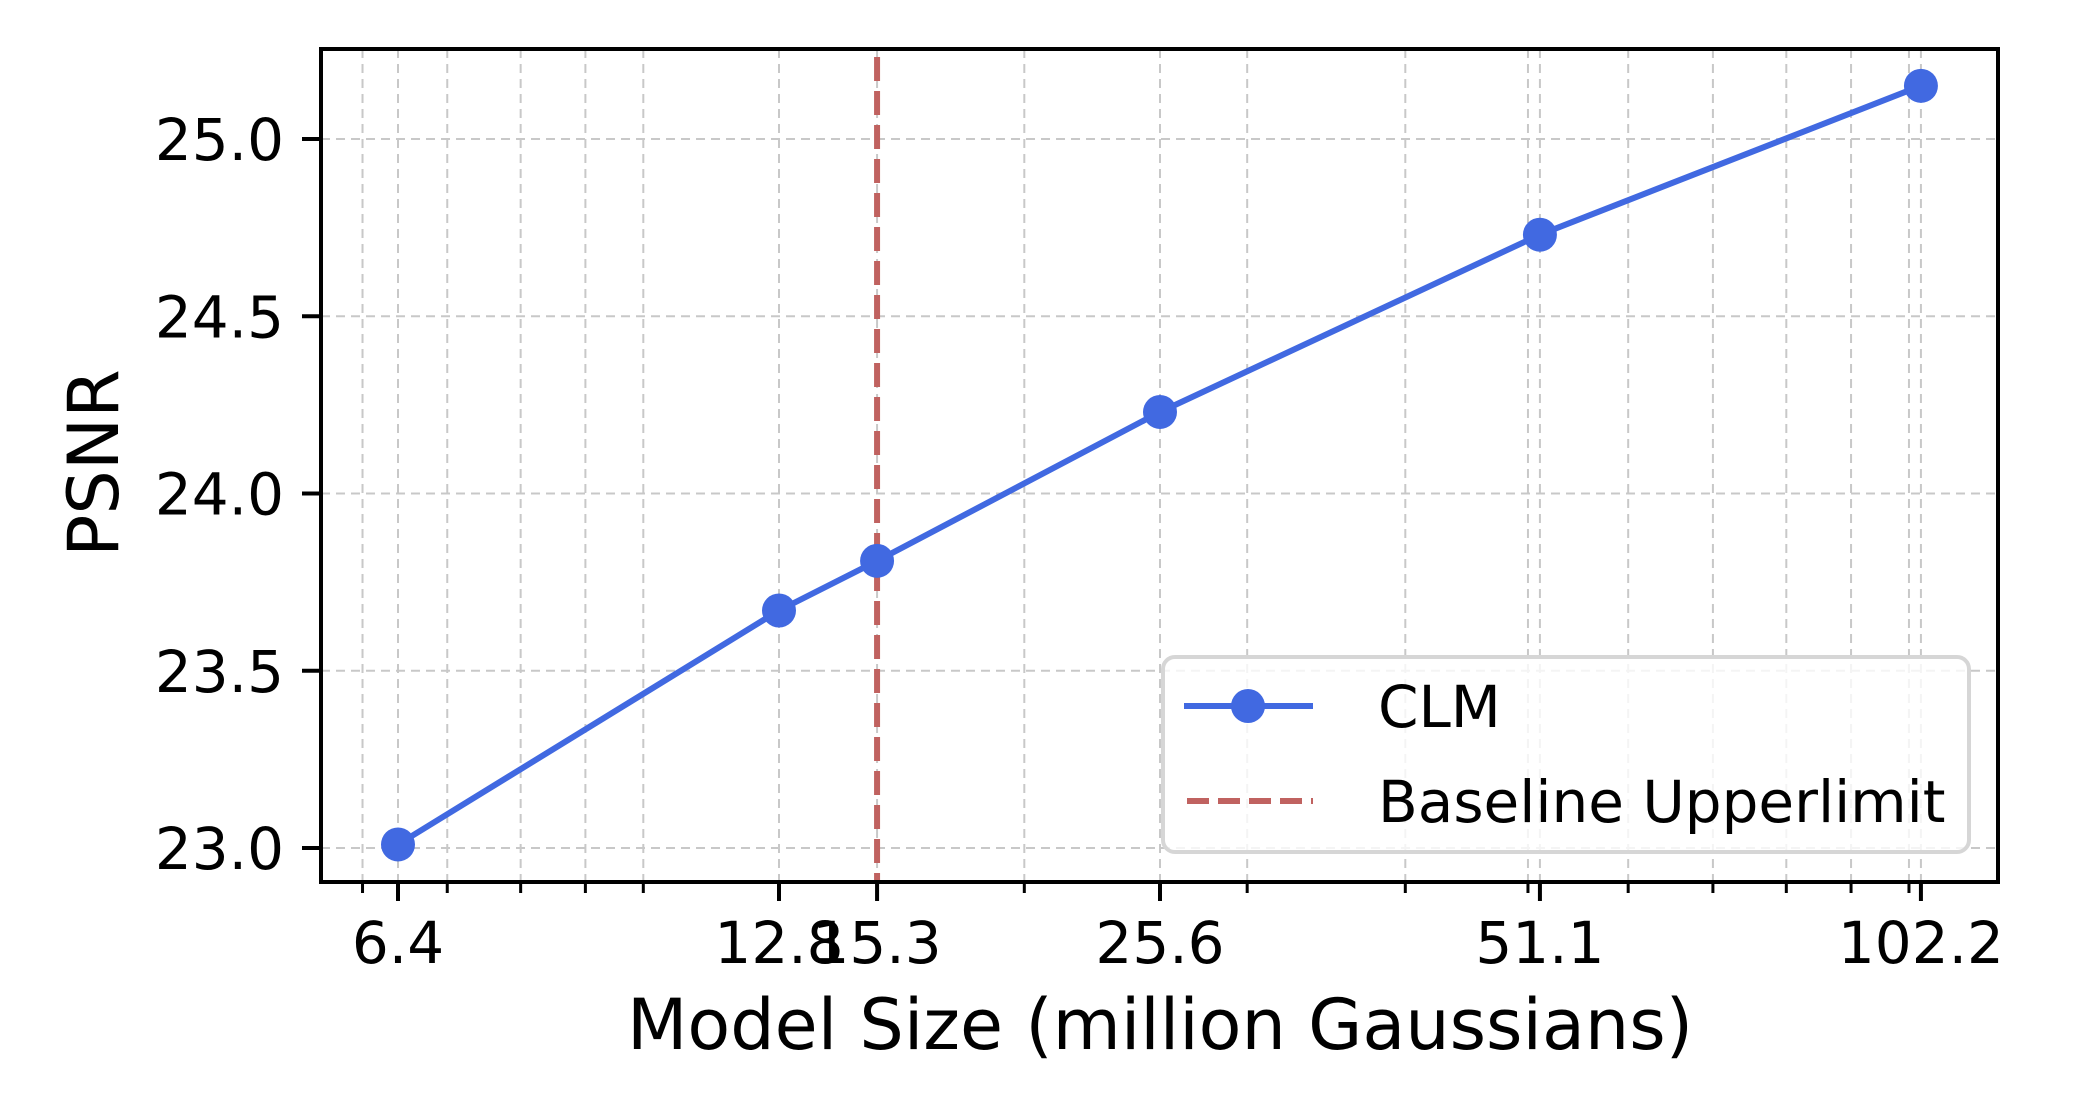 This screenshot has height=1094, width=2082. What do you see at coordinates (219, 849) in the screenshot?
I see `y-tick-label: 23.0` at bounding box center [219, 849].